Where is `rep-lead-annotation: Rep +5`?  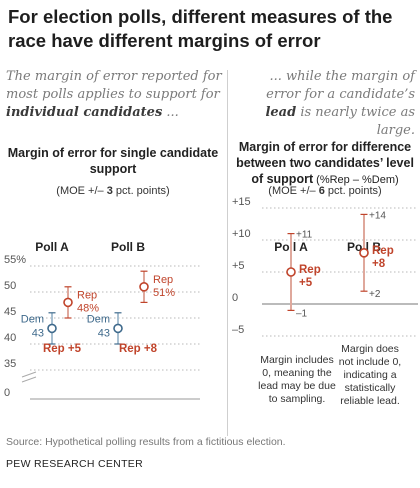 rep-lead-annotation: Rep +5 is located at coordinates (62, 349).